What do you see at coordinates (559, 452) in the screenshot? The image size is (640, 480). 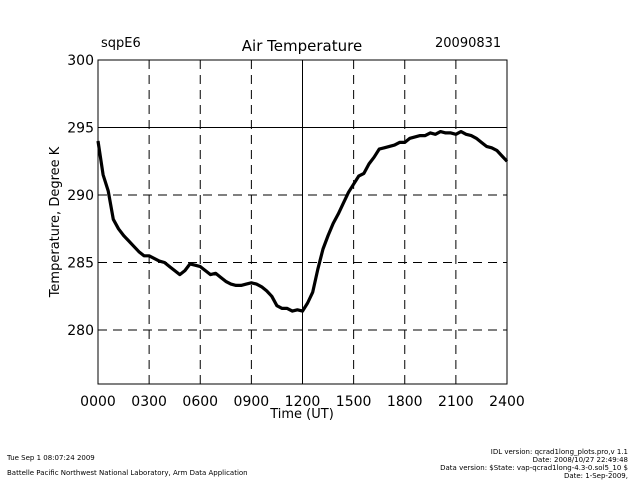 I see `footer-idl-version: IDL version: qcrad1long_plots.pro,v 1.1` at bounding box center [559, 452].